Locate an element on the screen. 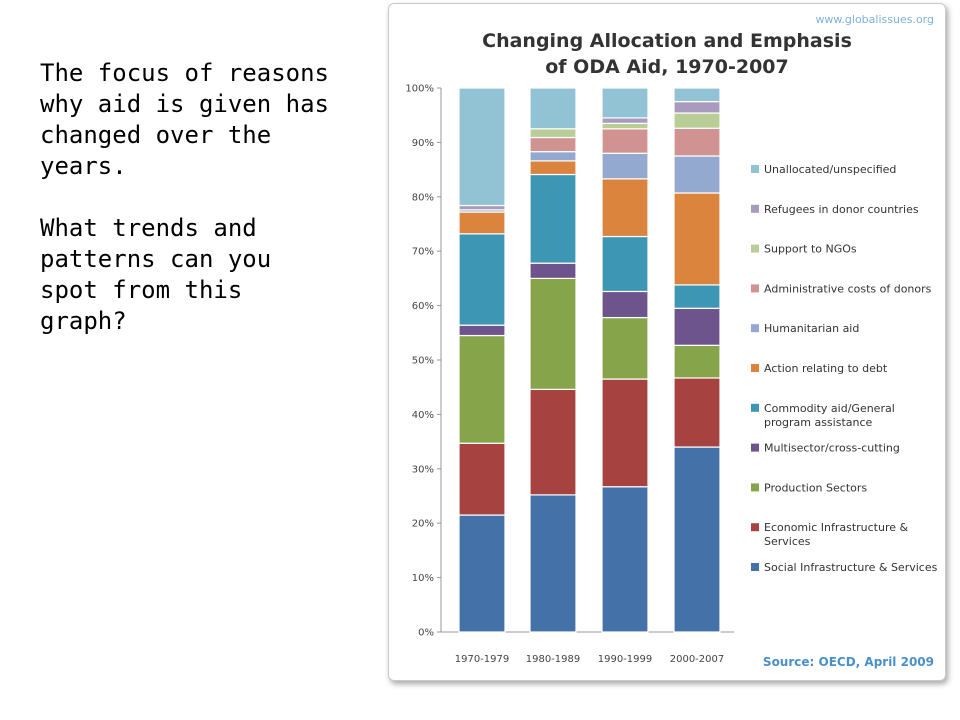  x-axis-labels: 1970-1979 1980-1989 1990-1999 2000-2007 is located at coordinates (590, 659).